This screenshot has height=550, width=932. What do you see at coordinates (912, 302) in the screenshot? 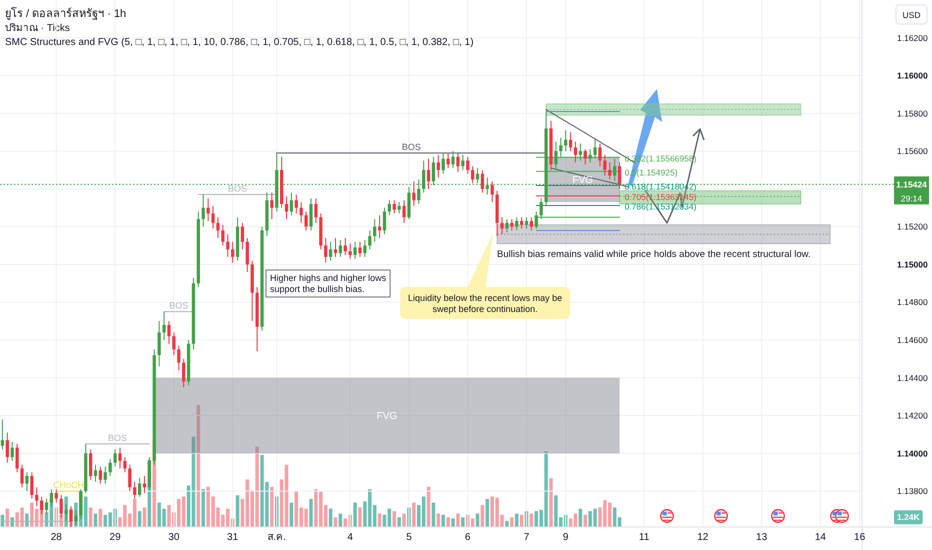
I see `y-tick-label: 1.14800` at bounding box center [912, 302].